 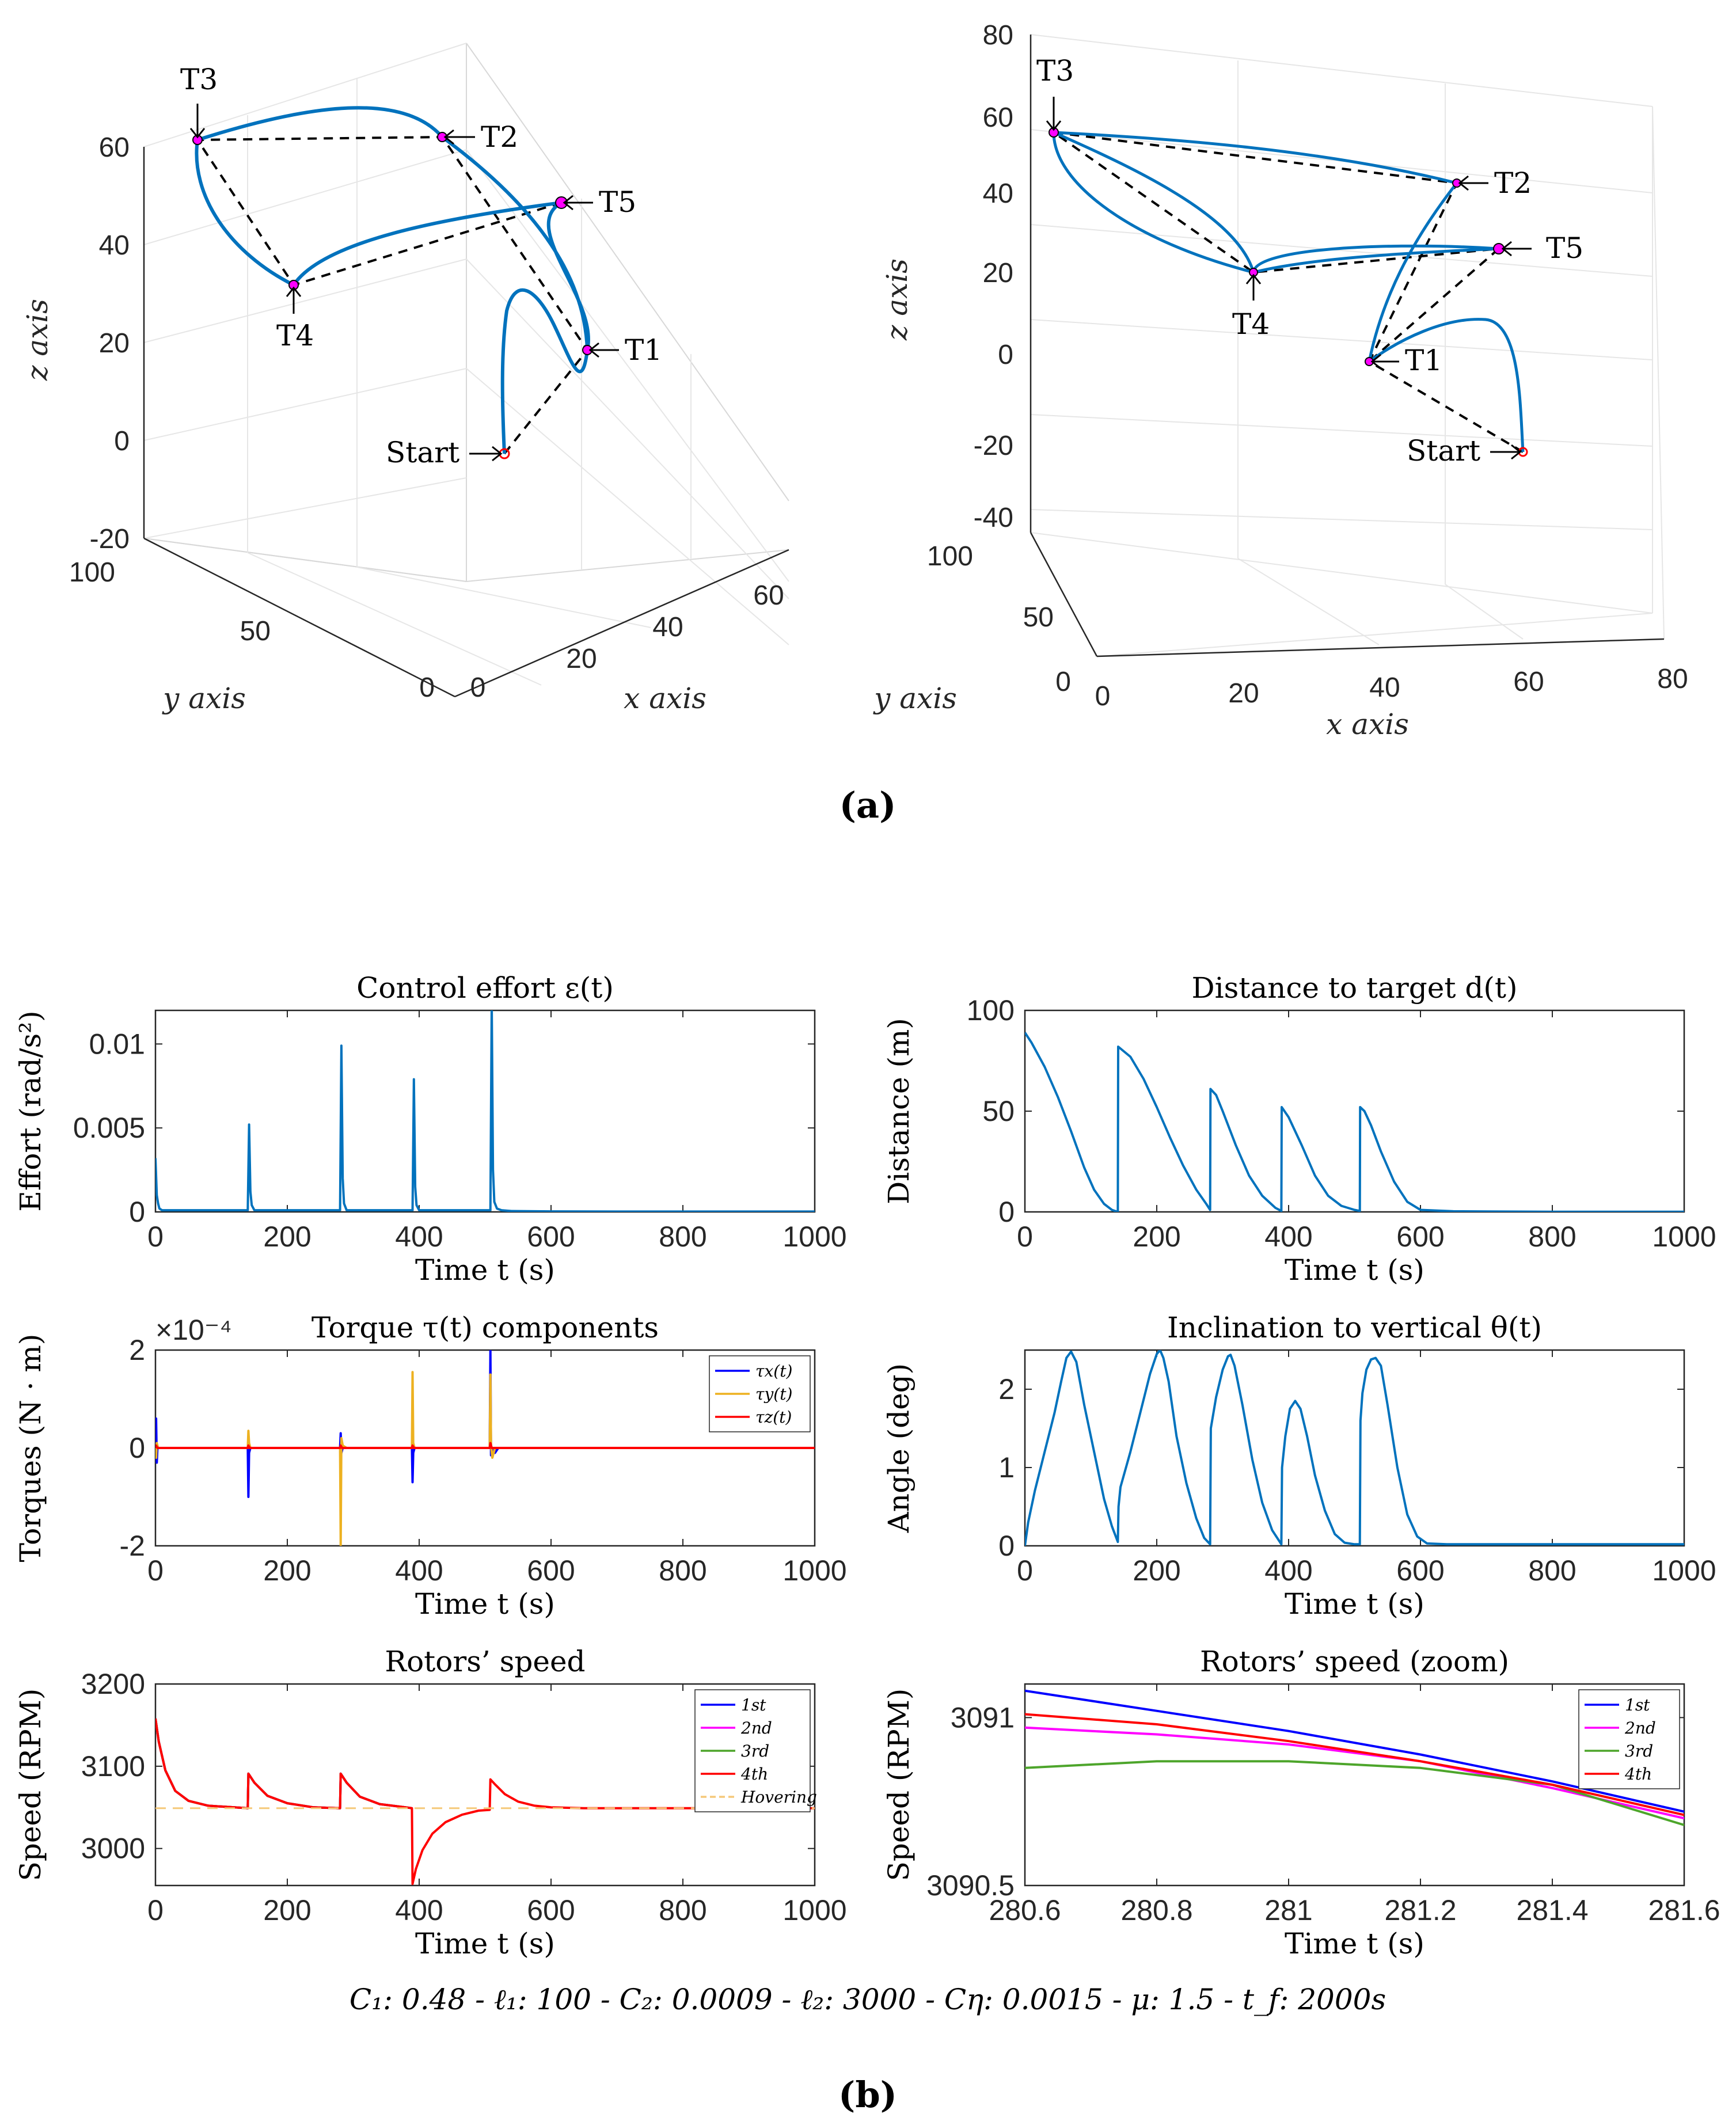 I want to click on x-tick-label: 280.6, so click(x=1025, y=1910).